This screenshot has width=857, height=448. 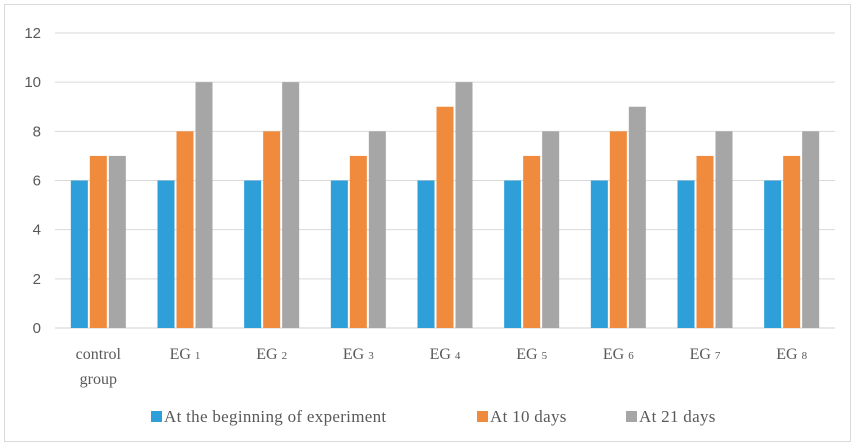 I want to click on x-tick-label: EG 3, so click(x=358, y=354).